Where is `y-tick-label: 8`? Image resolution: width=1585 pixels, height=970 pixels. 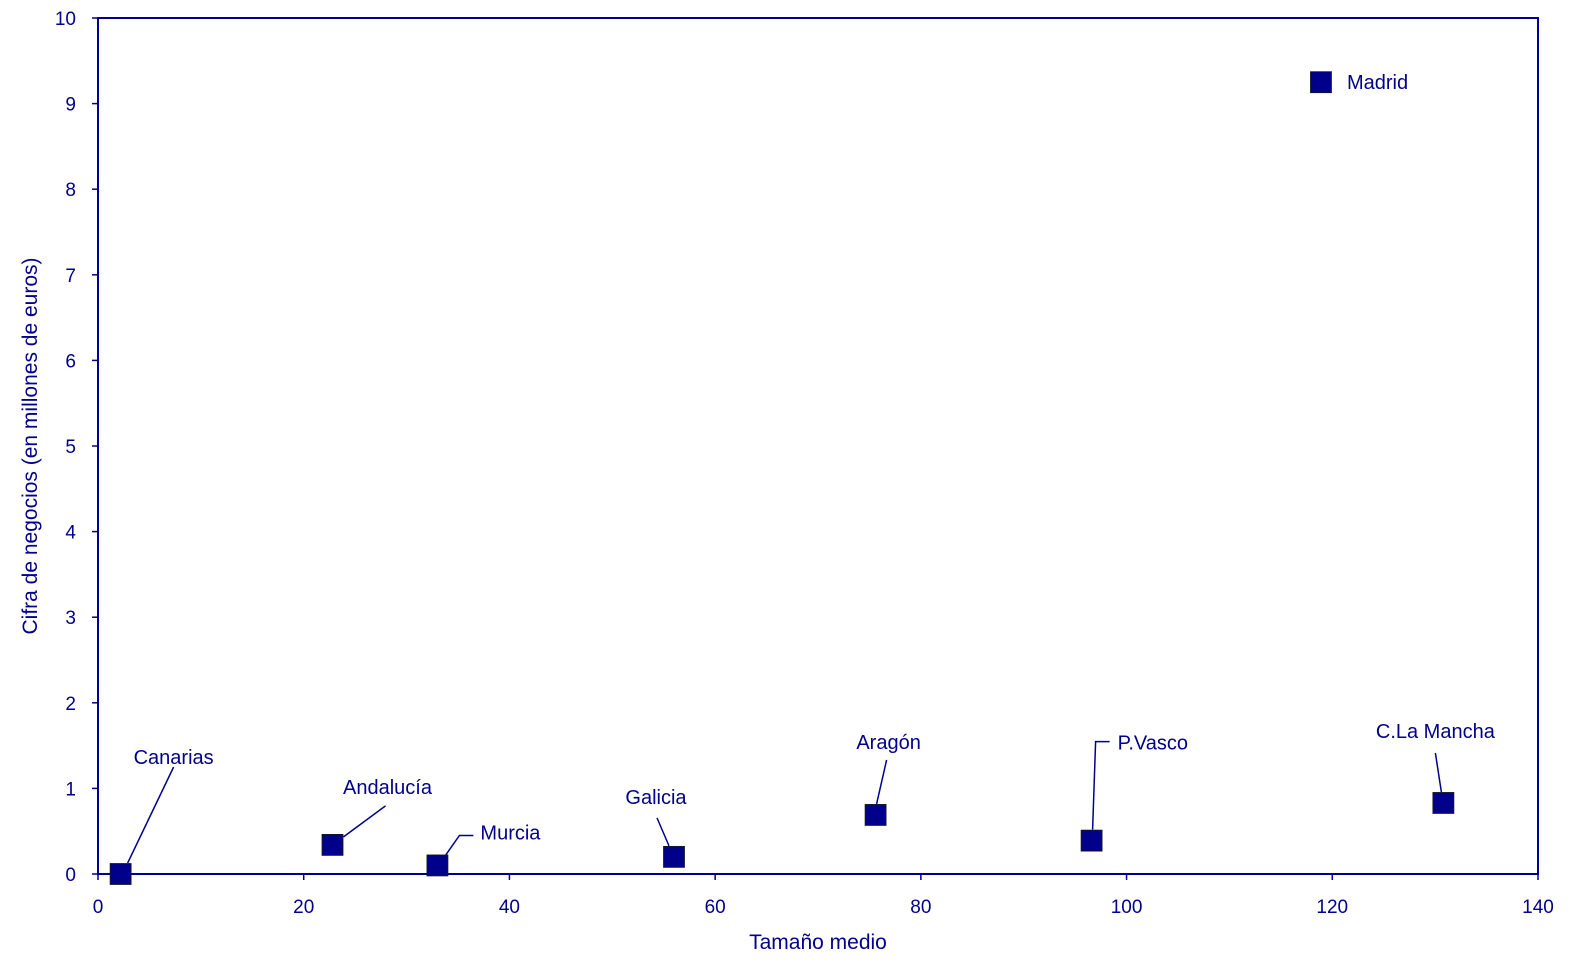
y-tick-label: 8 is located at coordinates (70, 190).